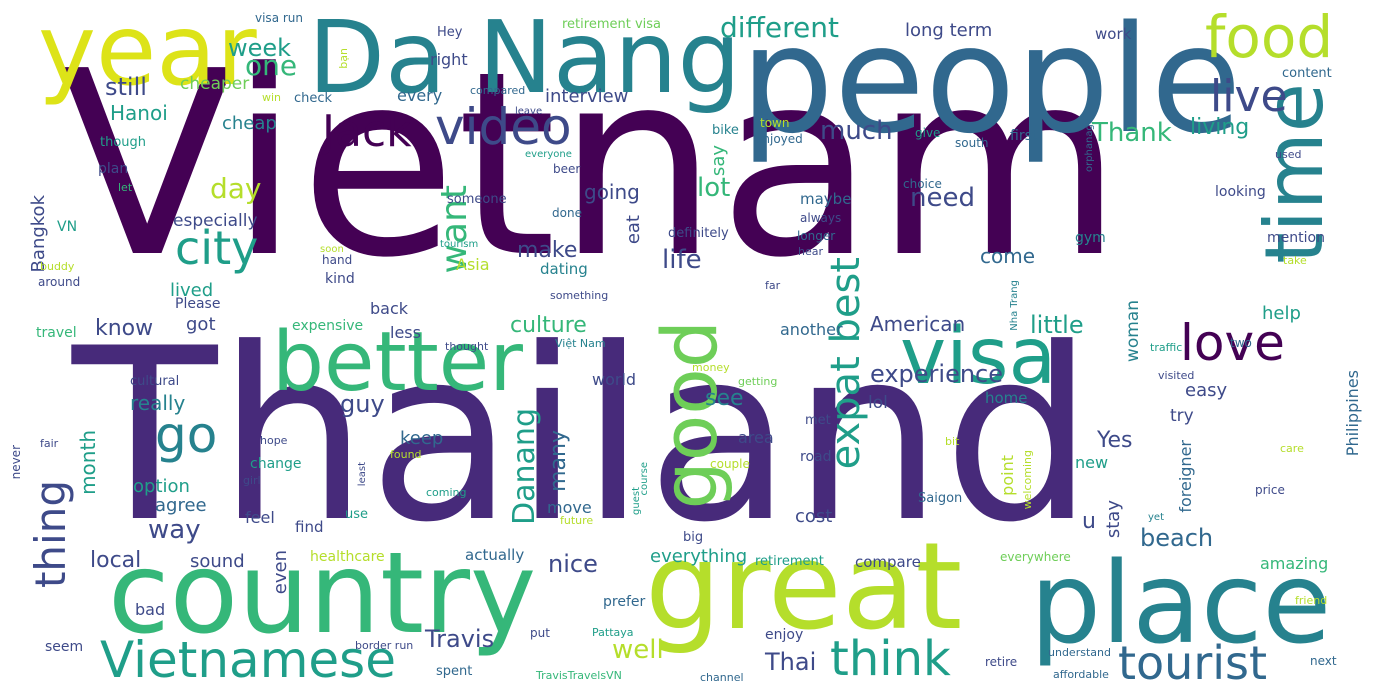  What do you see at coordinates (406, 454) in the screenshot?
I see `word-found: found` at bounding box center [406, 454].